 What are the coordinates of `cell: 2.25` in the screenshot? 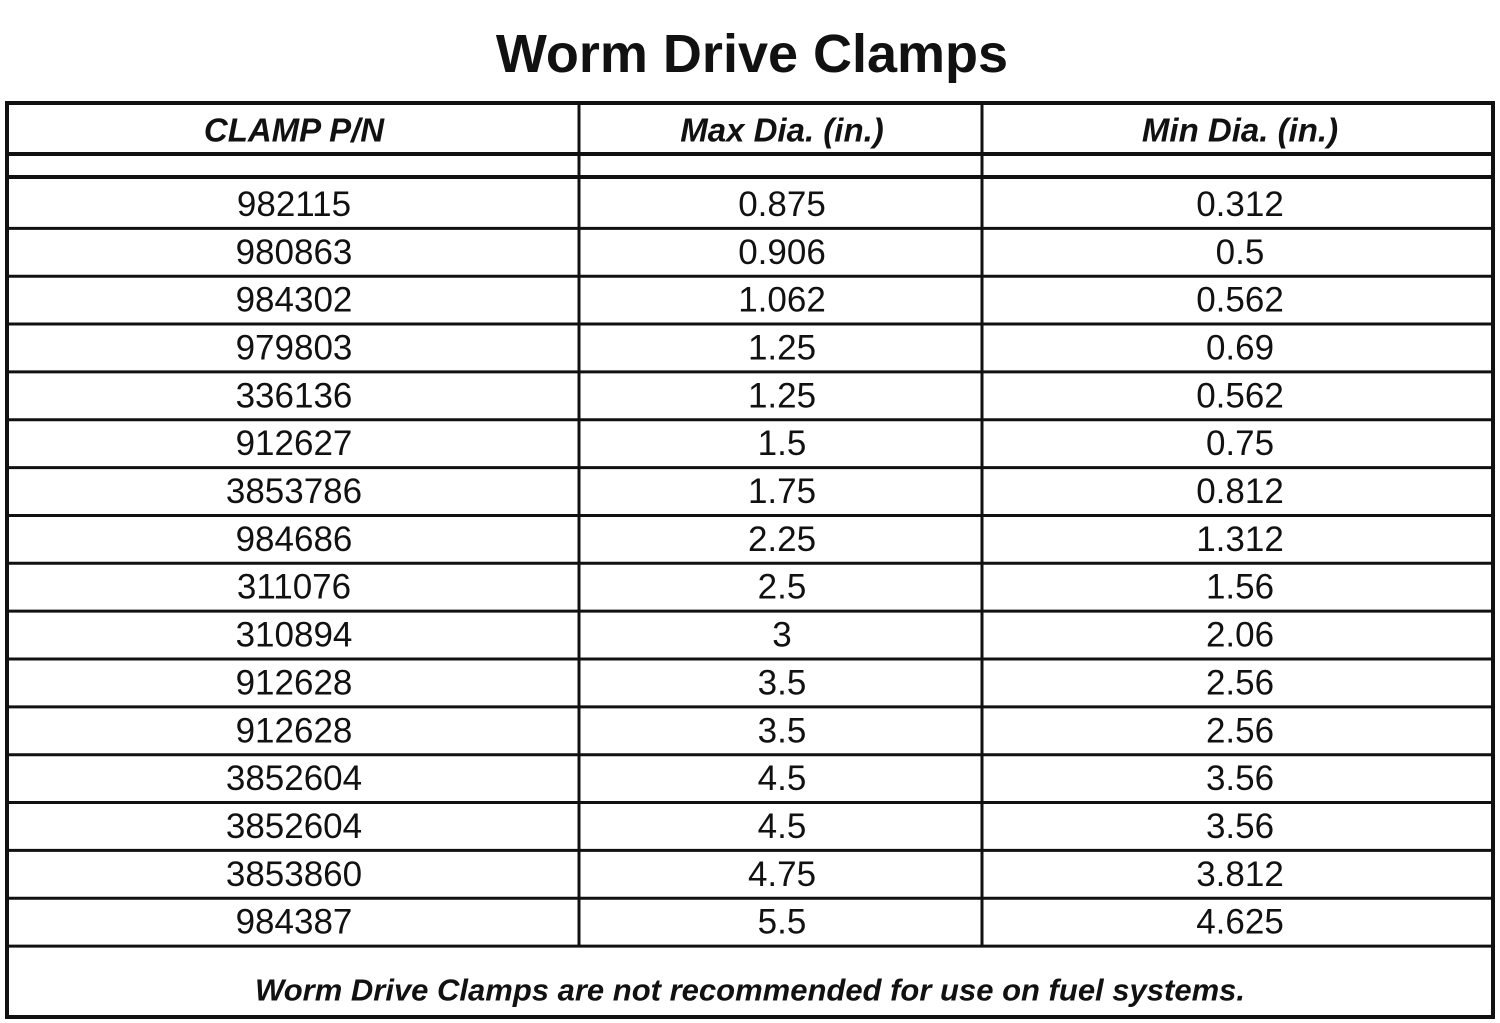 It's located at (782, 539).